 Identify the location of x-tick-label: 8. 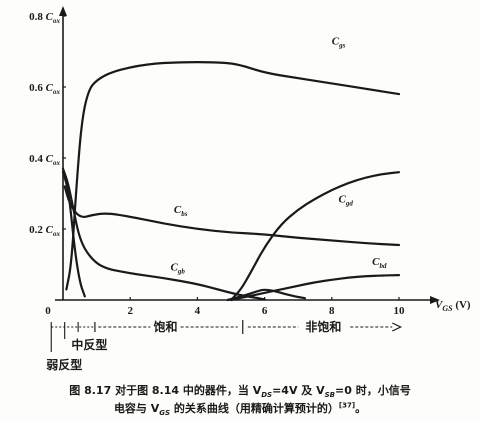
(332, 311).